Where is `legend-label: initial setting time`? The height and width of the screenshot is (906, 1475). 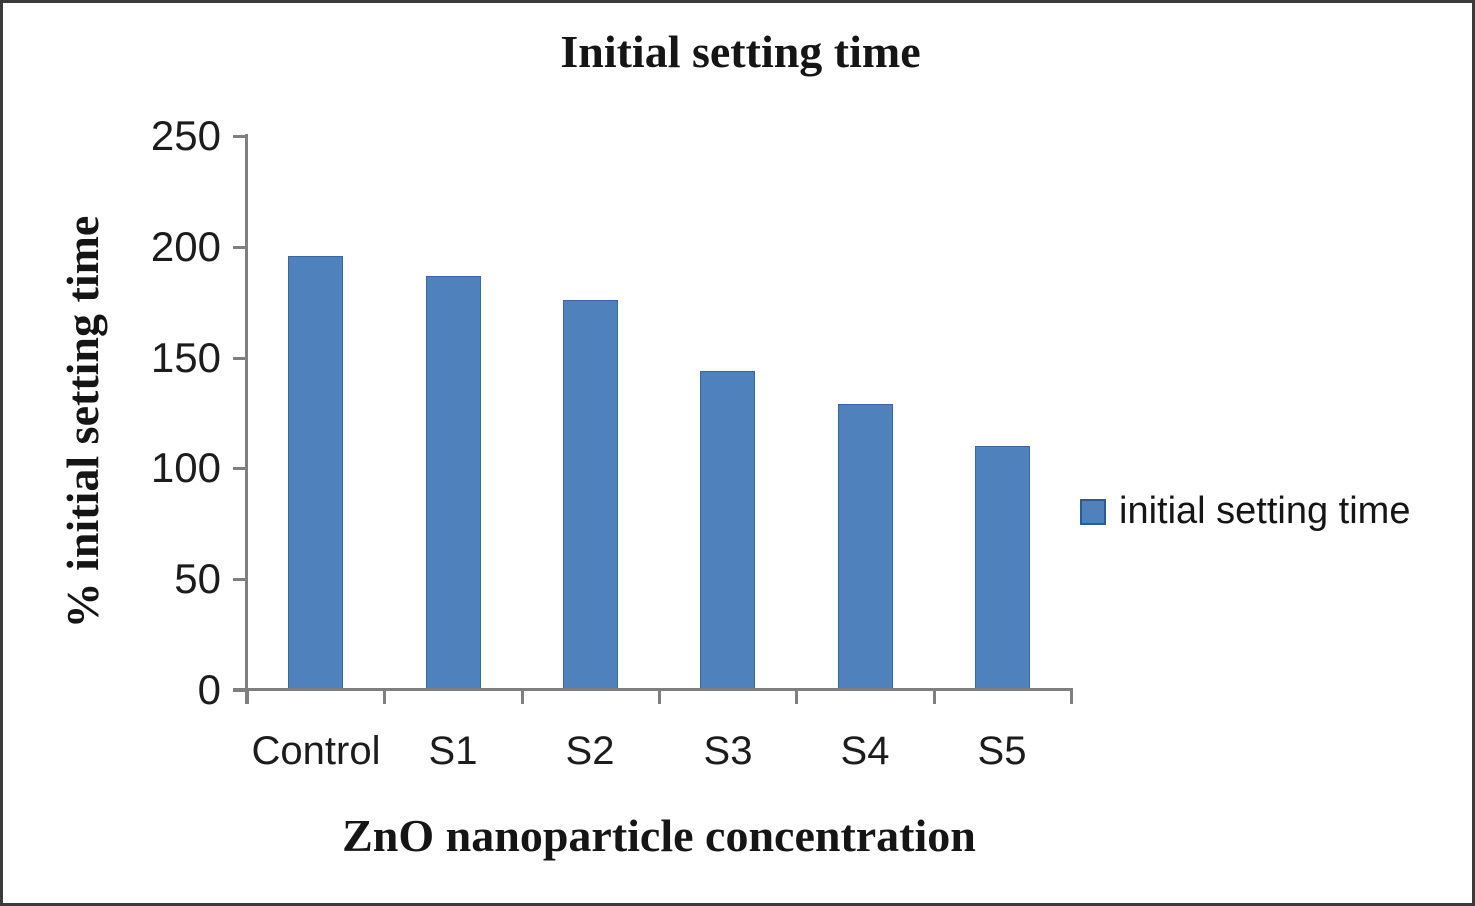
legend-label: initial setting time is located at coordinates (1265, 511).